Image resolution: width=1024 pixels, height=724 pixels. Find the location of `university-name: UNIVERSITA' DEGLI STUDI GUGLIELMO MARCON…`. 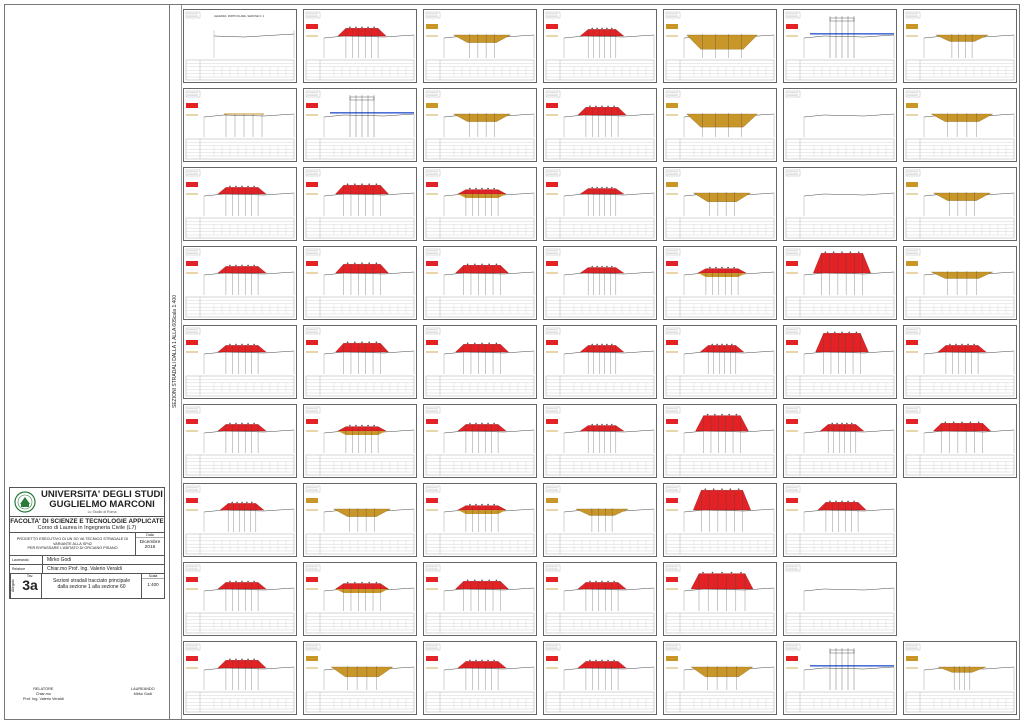

university-name: UNIVERSITA' DEGLI STUDI GUGLIELMO MARCON… is located at coordinates (102, 502).